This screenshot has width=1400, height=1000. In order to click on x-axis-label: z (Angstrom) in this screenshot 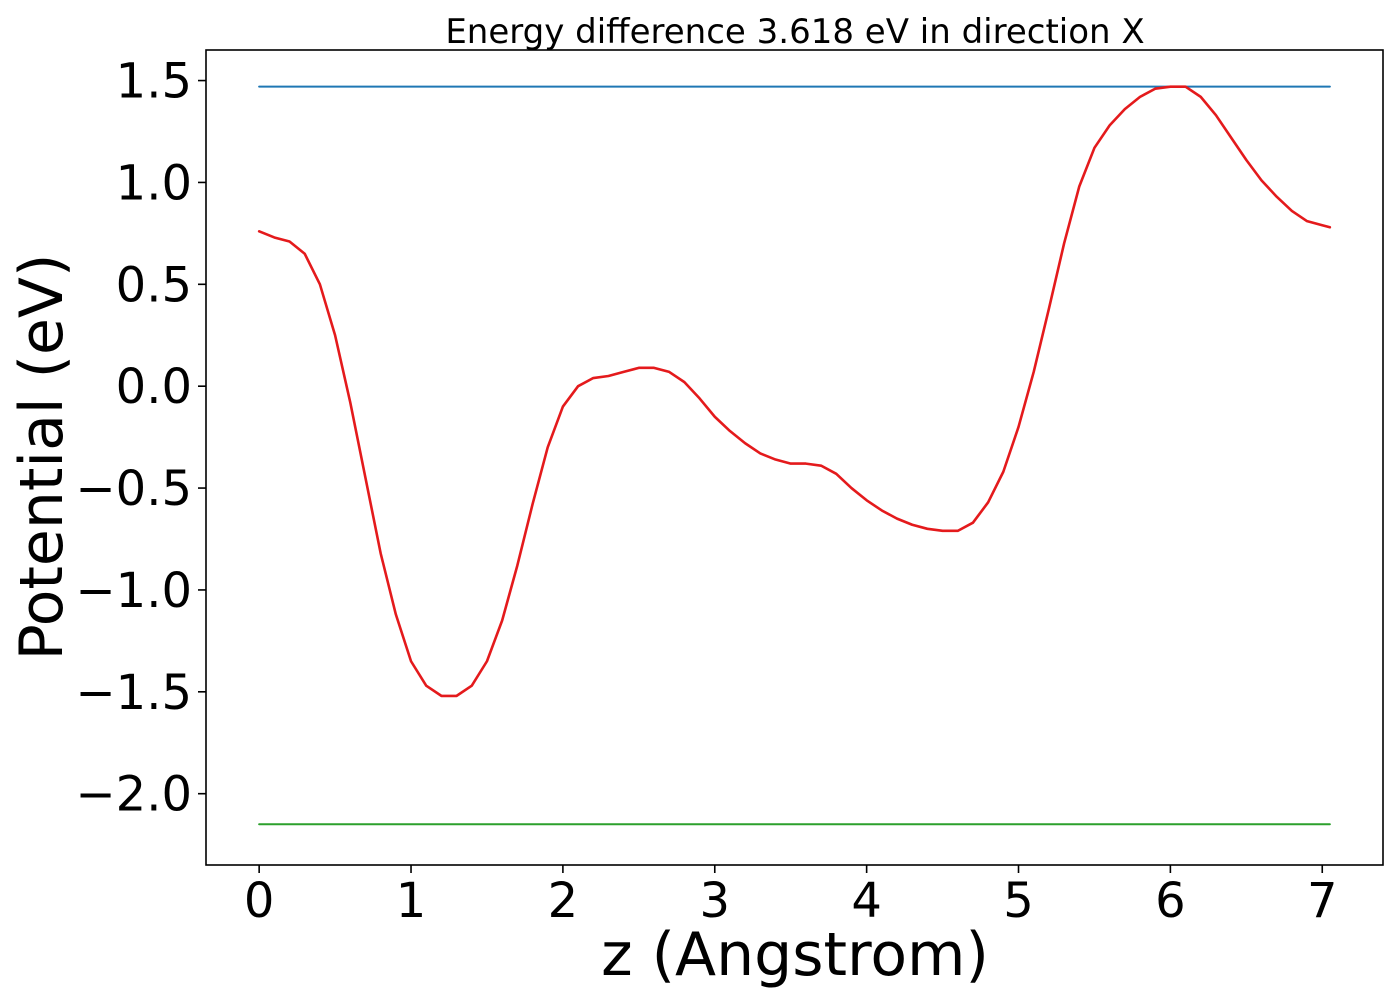, I will do `click(795, 955)`.